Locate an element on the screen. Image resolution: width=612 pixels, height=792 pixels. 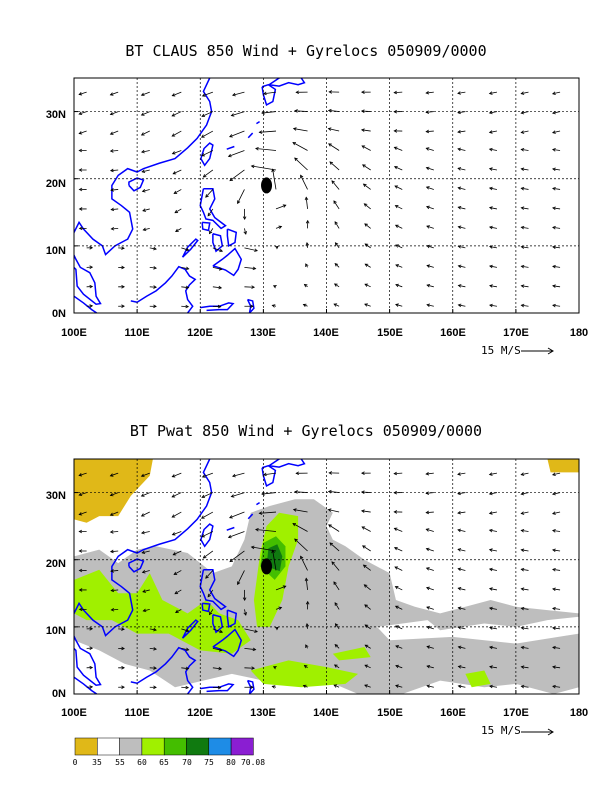
p2-coastline is located at coordinates (190, 629).